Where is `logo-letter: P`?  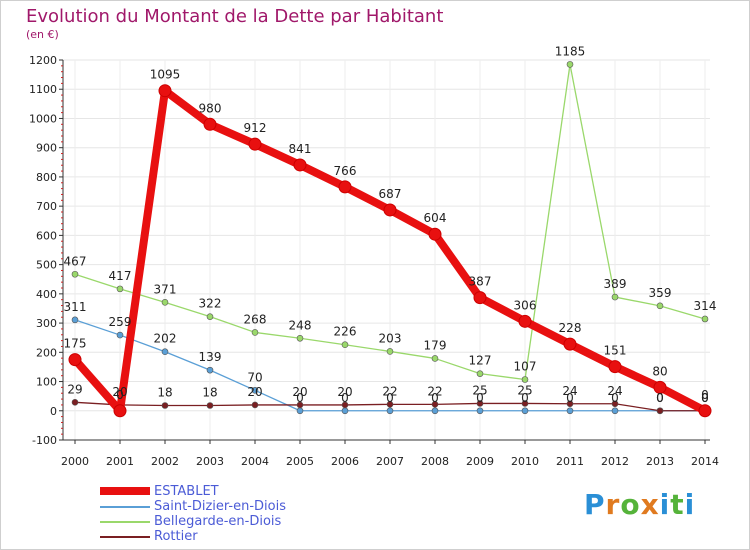 logo-letter: P is located at coordinates (595, 504).